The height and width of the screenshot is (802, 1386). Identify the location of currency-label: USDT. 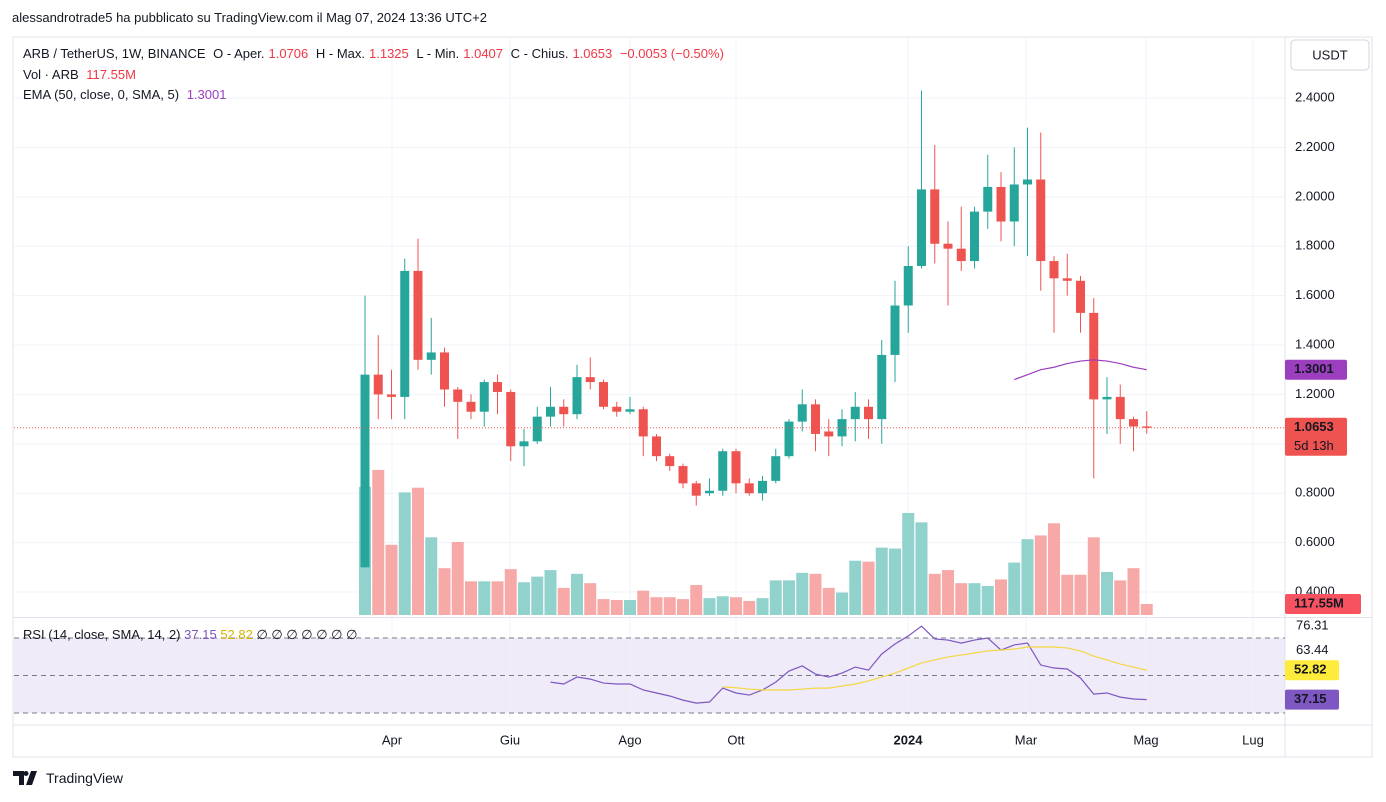
(1329, 54).